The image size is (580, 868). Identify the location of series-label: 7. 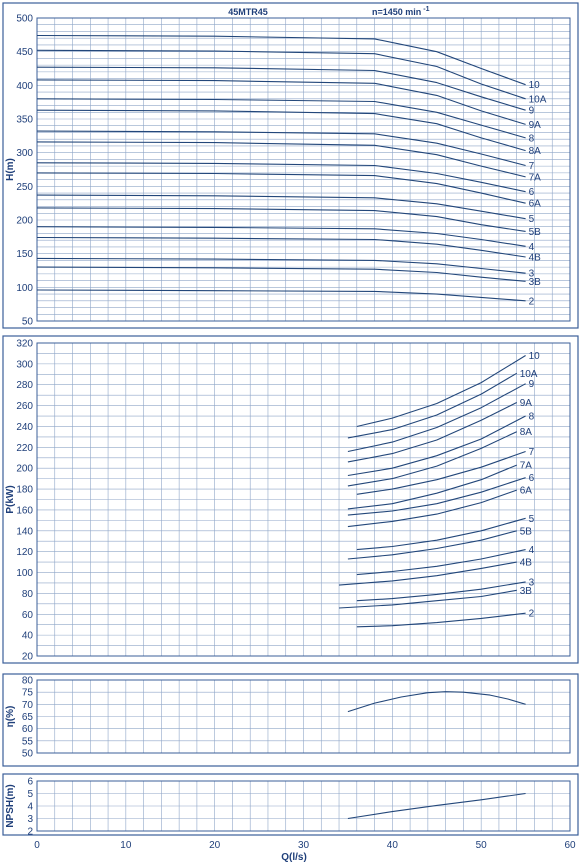
(532, 166).